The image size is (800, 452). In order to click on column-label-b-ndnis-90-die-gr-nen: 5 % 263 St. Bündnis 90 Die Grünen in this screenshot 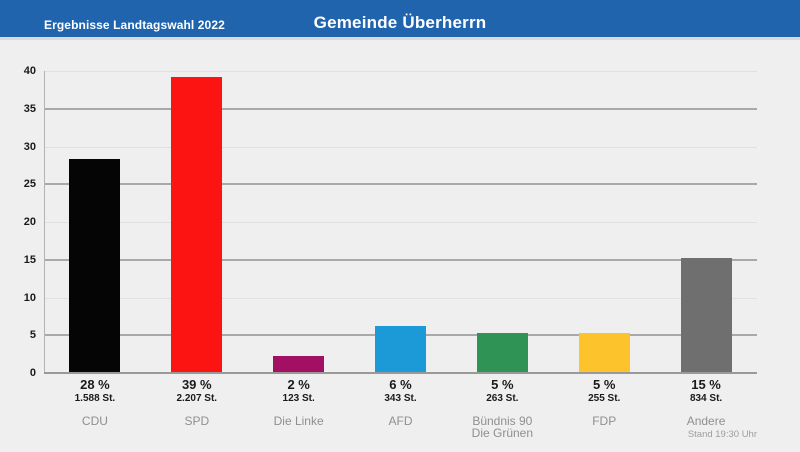, I will do `click(502, 408)`.